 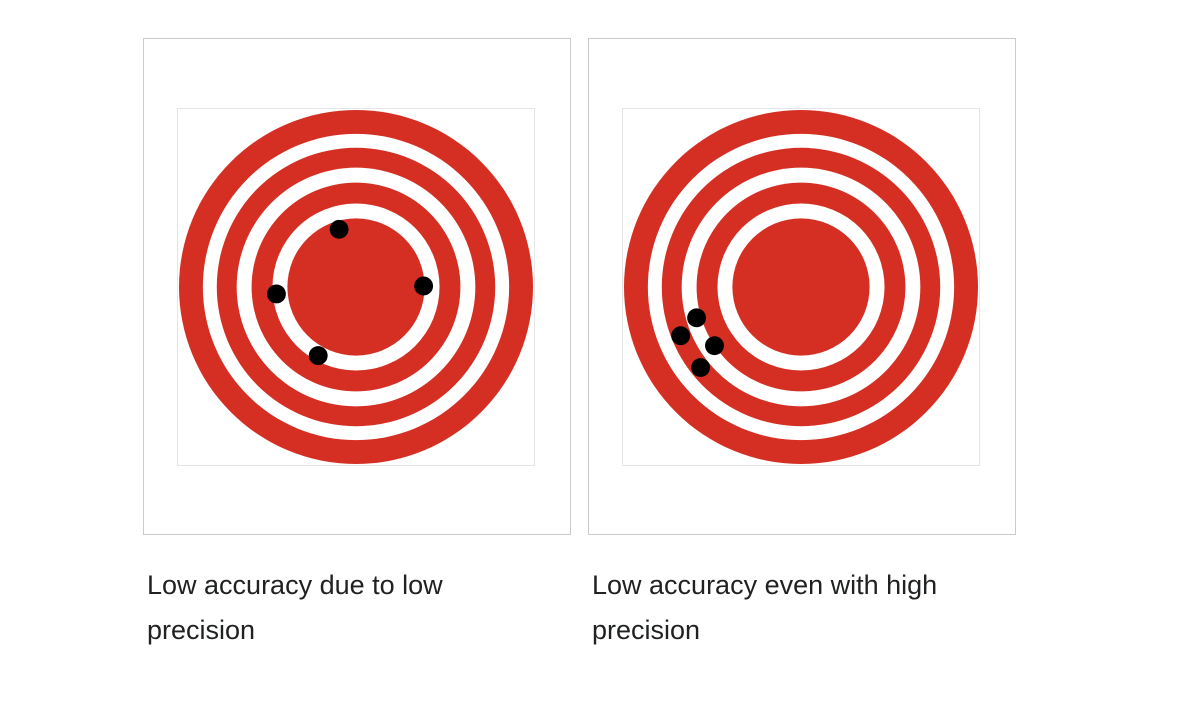 I want to click on caption-low-precision: Low accuracy due to low precision, so click(x=295, y=607).